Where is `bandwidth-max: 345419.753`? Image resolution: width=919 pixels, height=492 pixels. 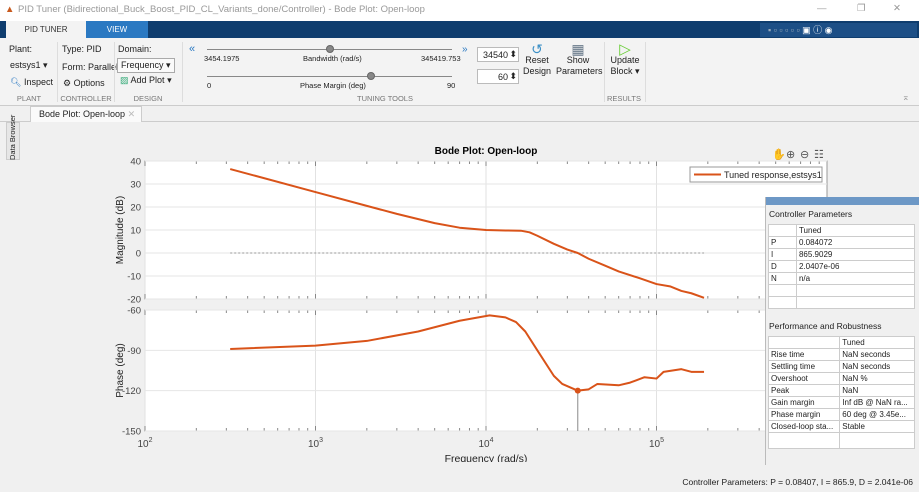 bandwidth-max: 345419.753 is located at coordinates (441, 58).